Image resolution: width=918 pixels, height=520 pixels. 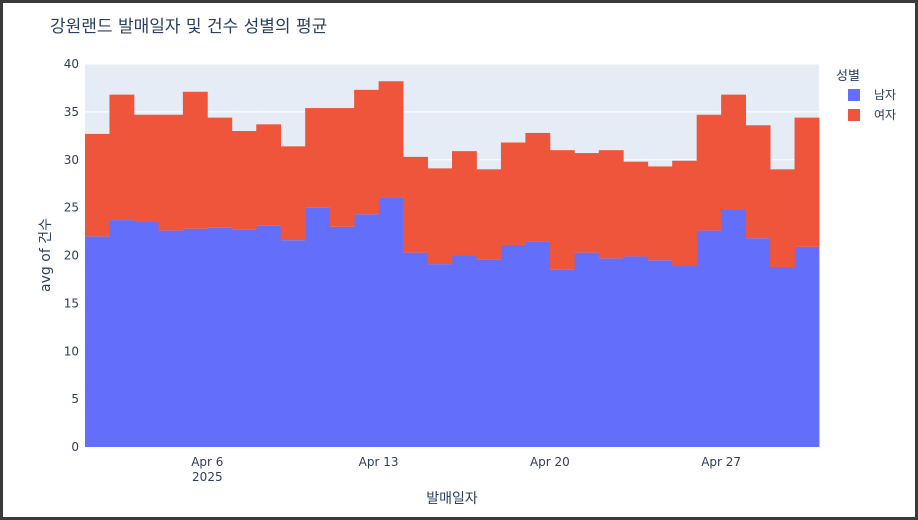 I want to click on y-tick-label: 10, so click(x=71, y=351).